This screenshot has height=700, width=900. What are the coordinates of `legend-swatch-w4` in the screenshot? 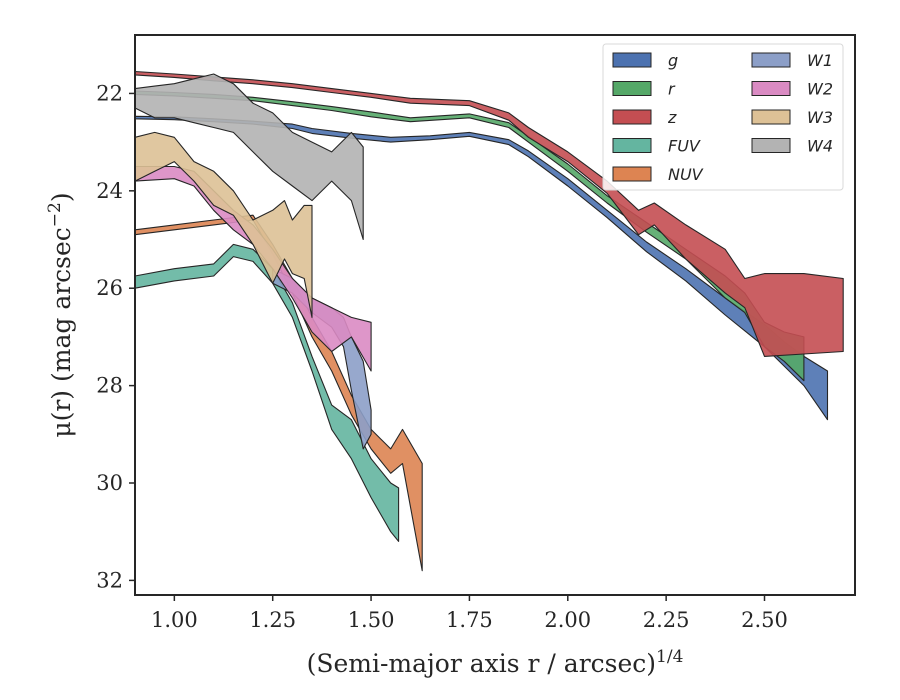 It's located at (771, 145).